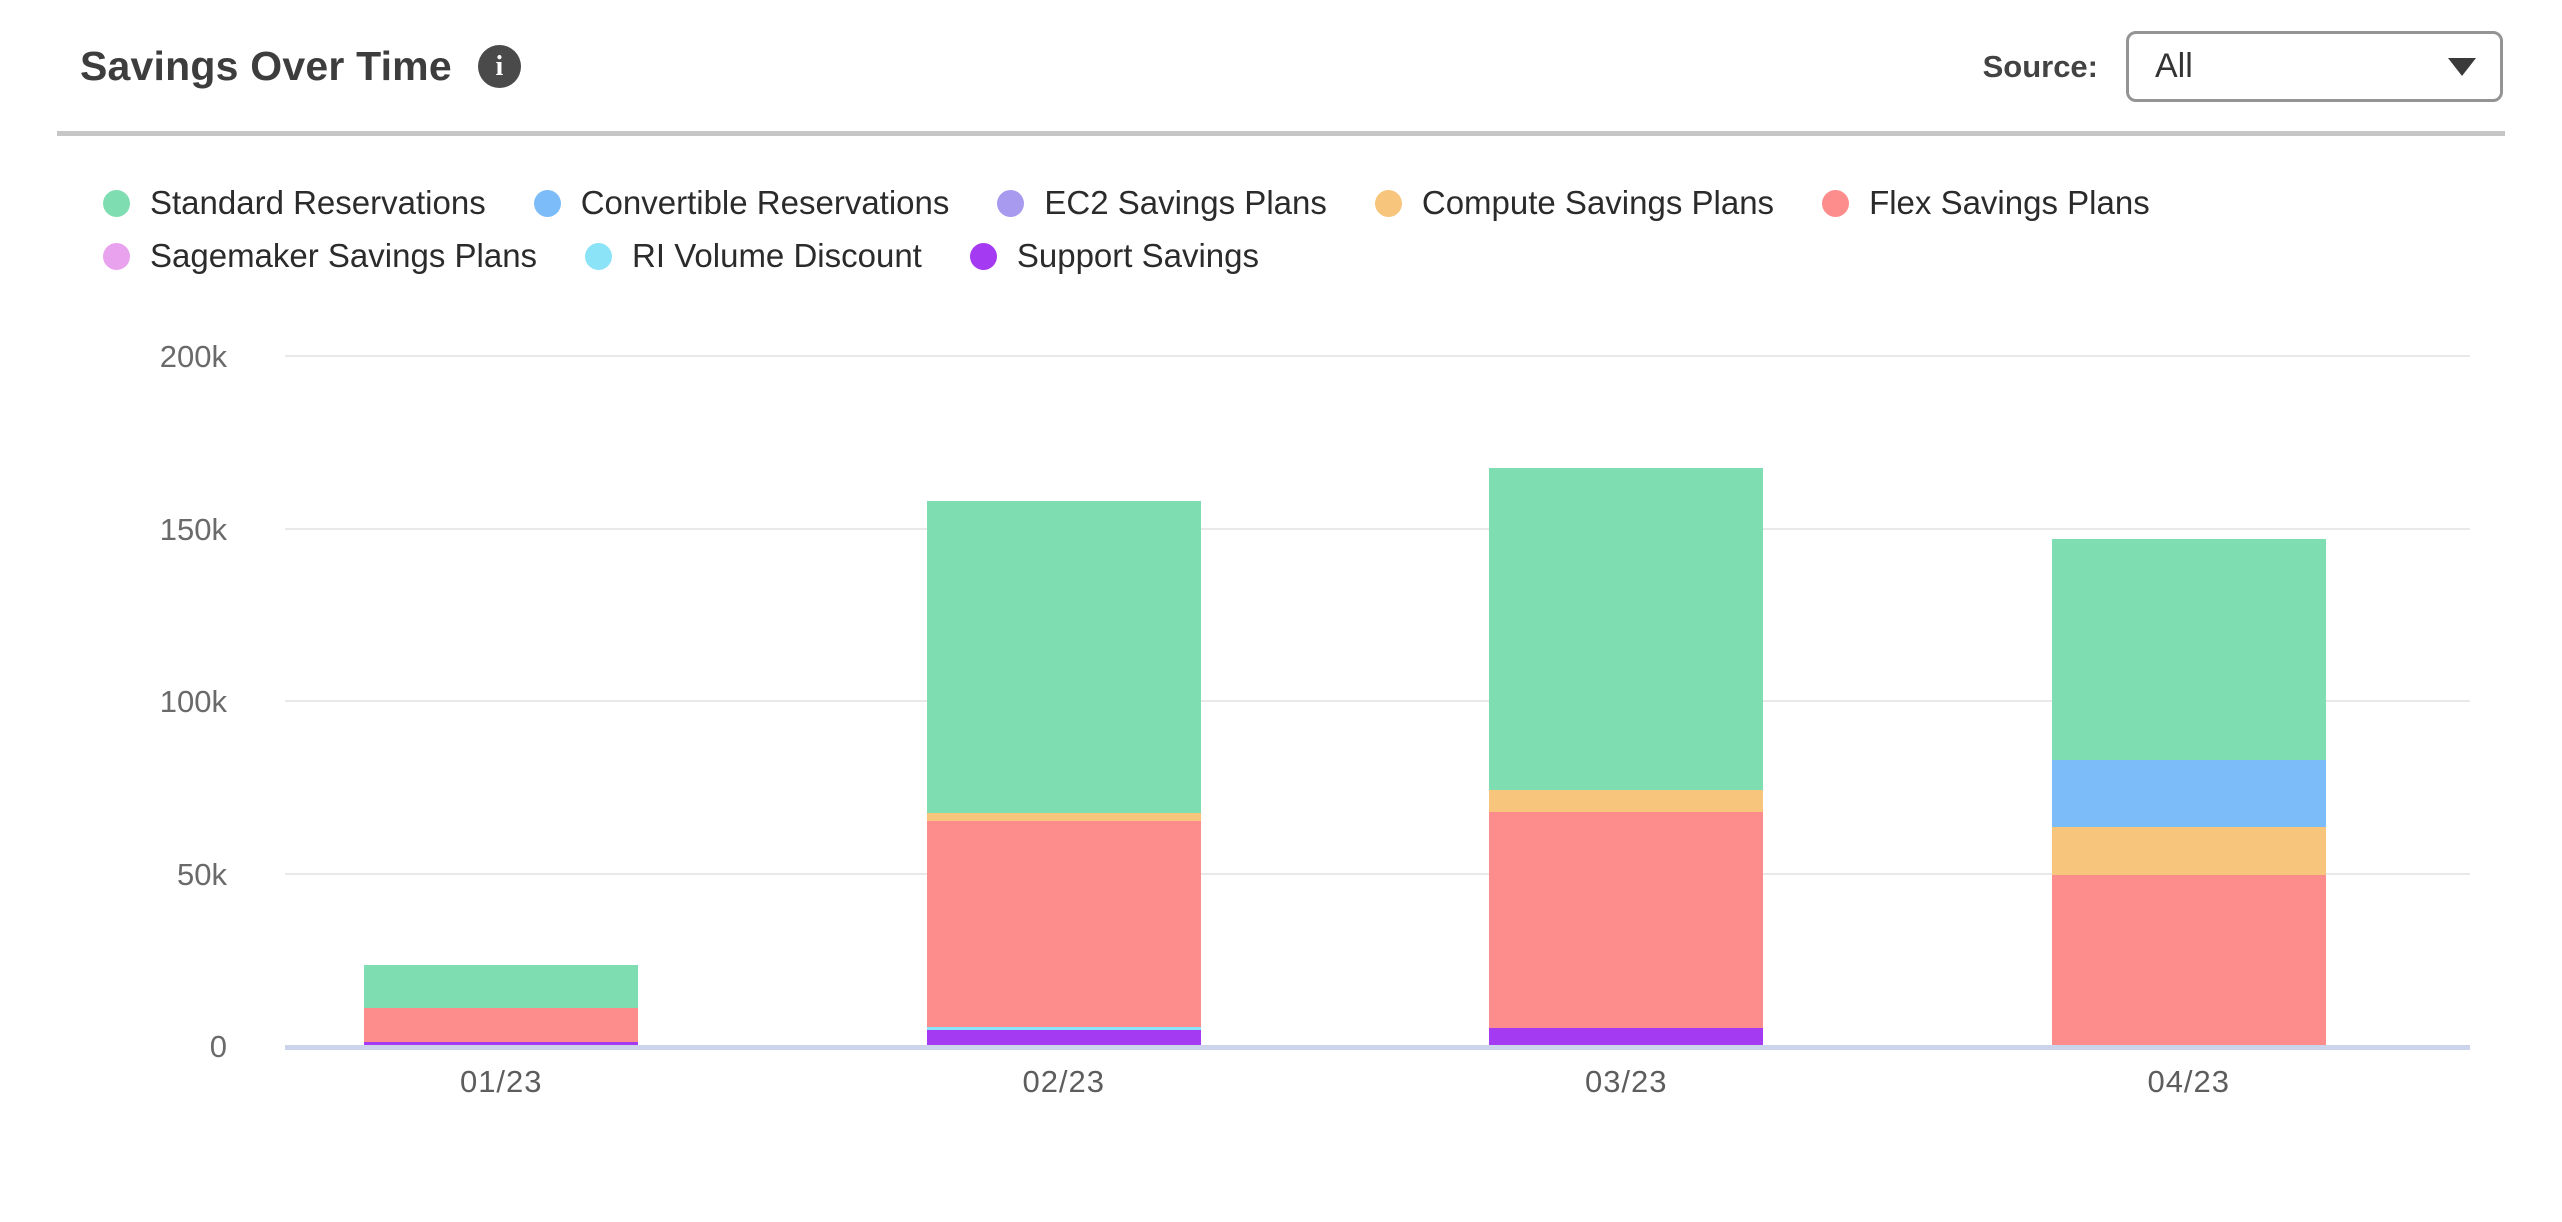  Describe the element at coordinates (2314, 66) in the screenshot. I see `source-dropdown: All` at that location.